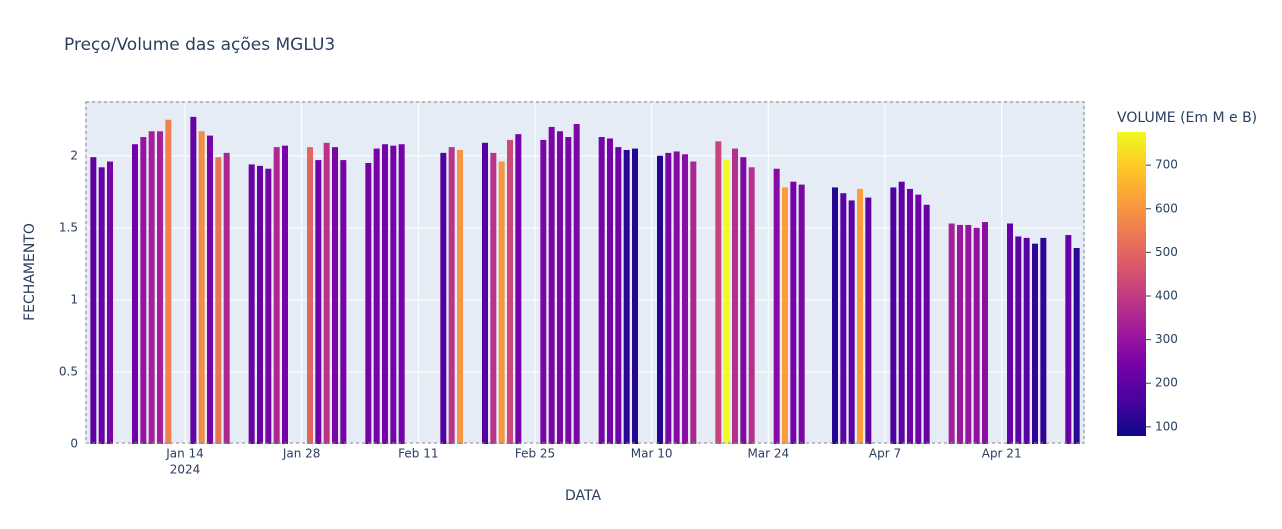  Describe the element at coordinates (652, 454) in the screenshot. I see `x-tick-label: Mar 10` at that location.